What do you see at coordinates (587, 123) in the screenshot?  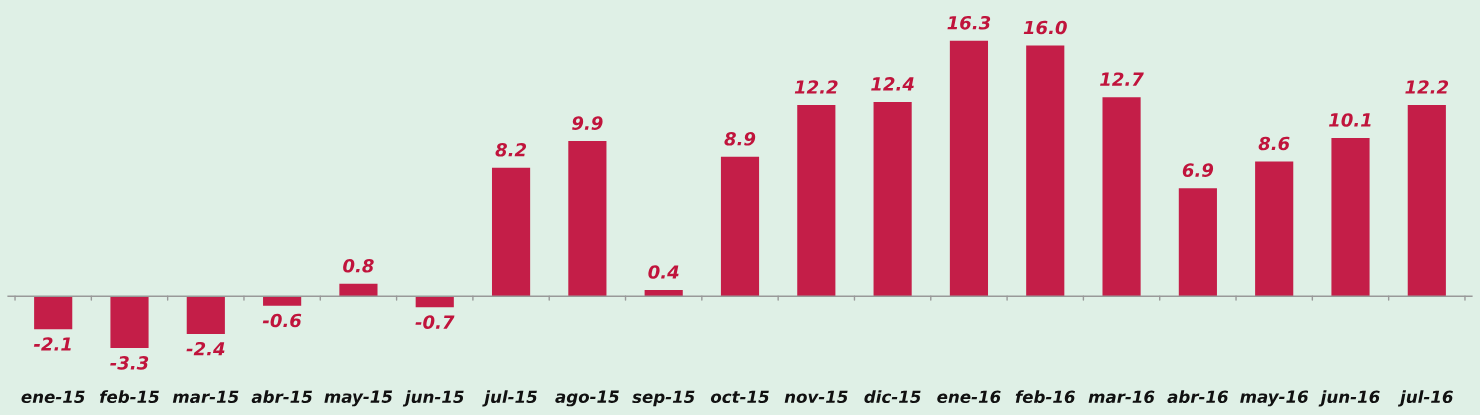 I see `data-label: 9.9` at bounding box center [587, 123].